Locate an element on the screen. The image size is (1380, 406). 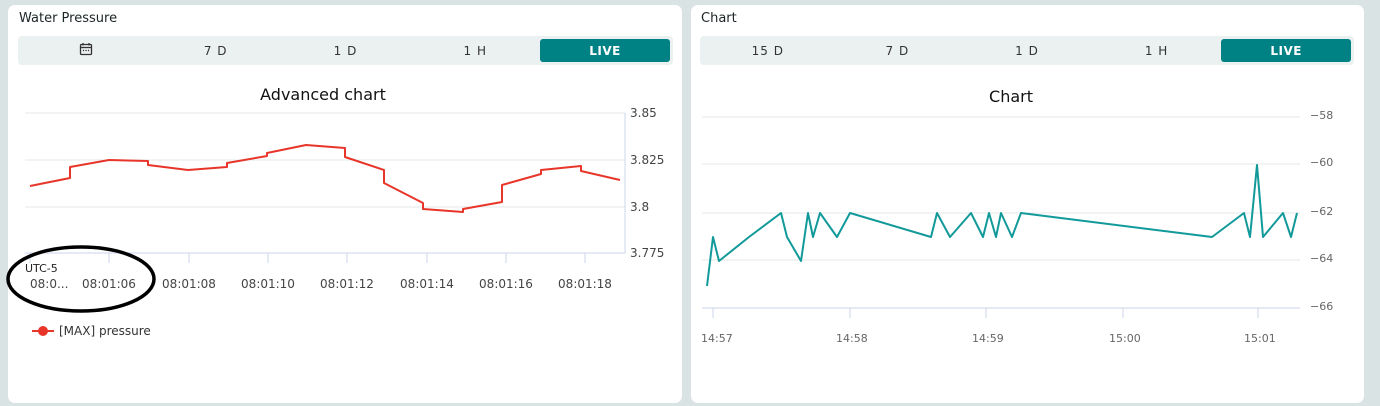
y-tick-label: 3.825 is located at coordinates (647, 160).